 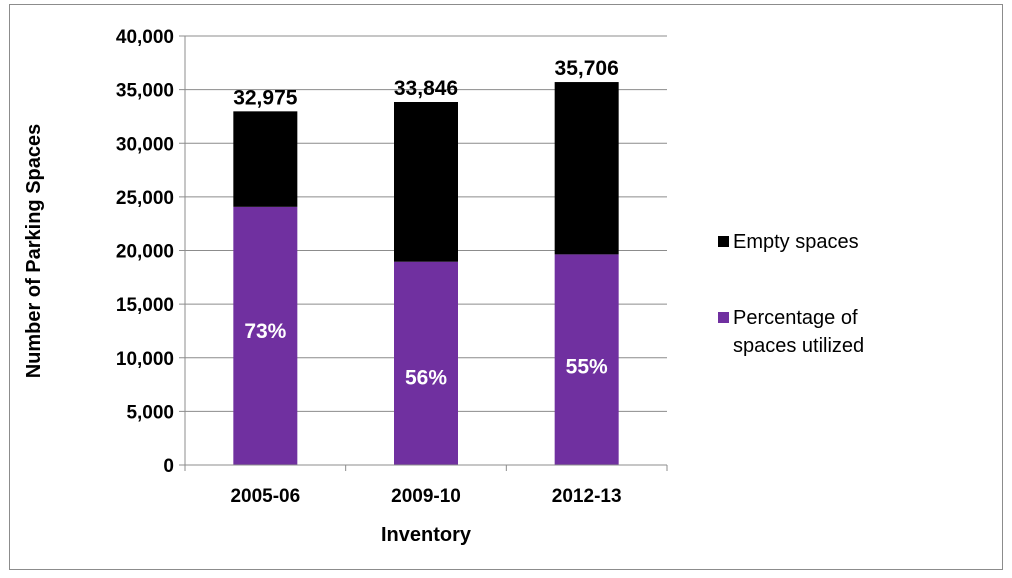 I want to click on y-tick-label: 10,000, so click(x=145, y=359).